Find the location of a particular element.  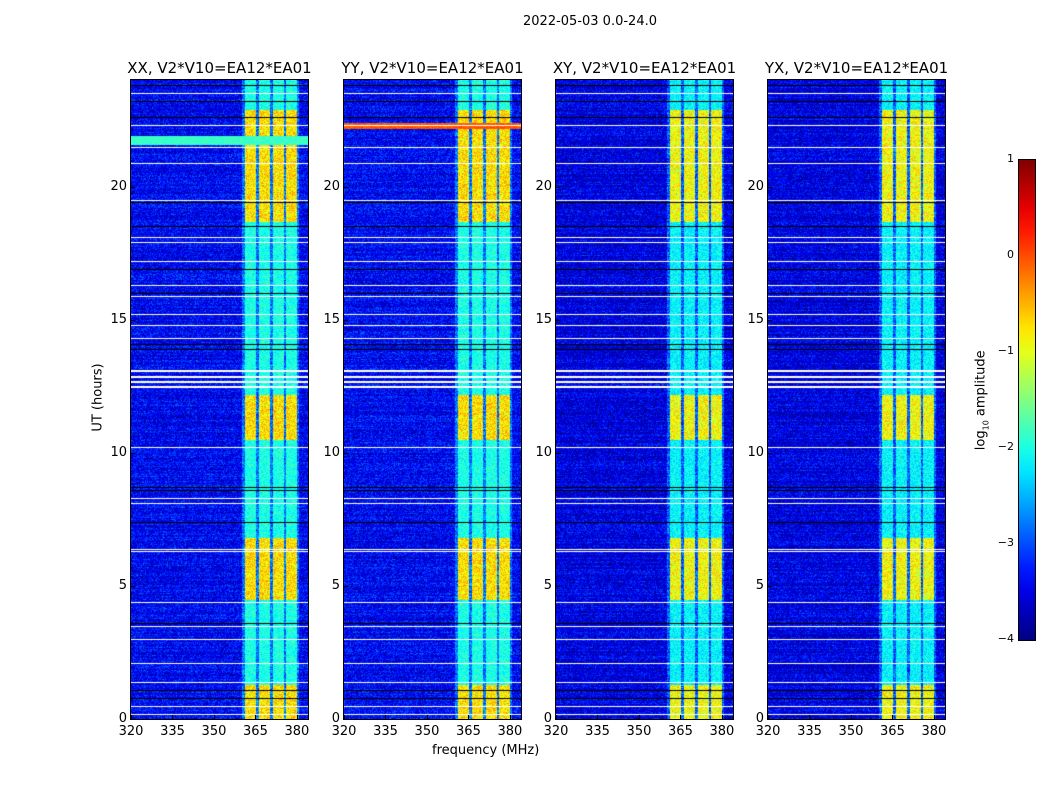

colorbar is located at coordinates (1027, 400).